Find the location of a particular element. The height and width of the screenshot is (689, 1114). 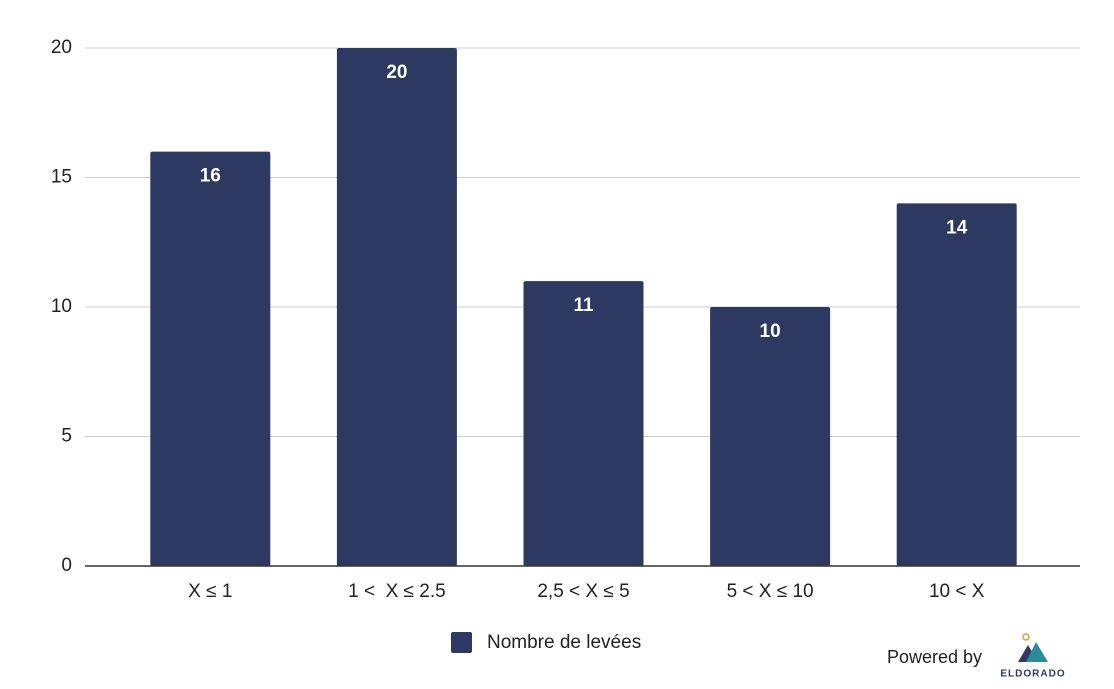

y-tick-label: 0 is located at coordinates (66, 565).